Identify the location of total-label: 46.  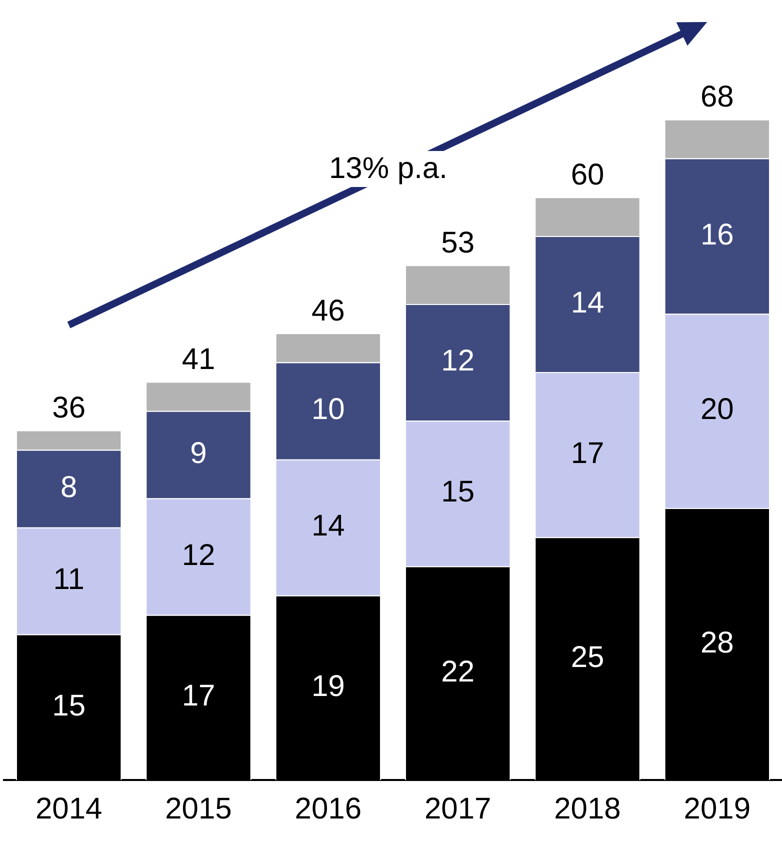
(328, 311).